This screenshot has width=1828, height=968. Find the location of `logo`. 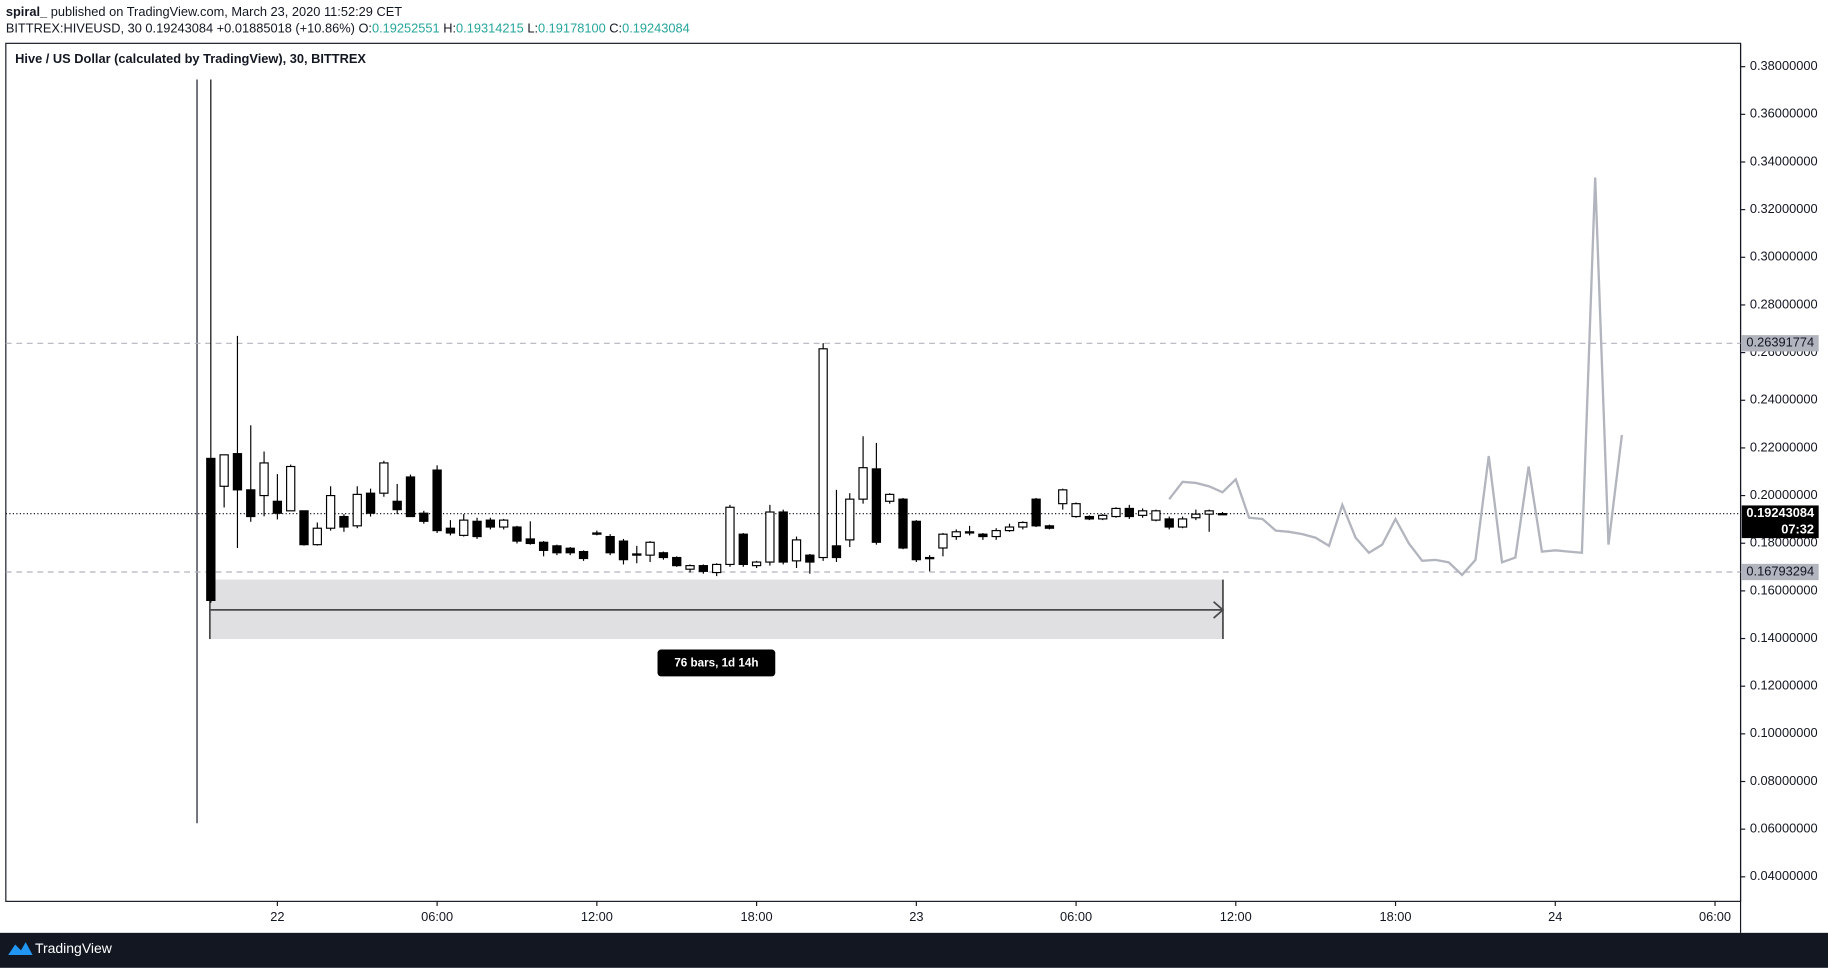

logo is located at coordinates (20, 948).